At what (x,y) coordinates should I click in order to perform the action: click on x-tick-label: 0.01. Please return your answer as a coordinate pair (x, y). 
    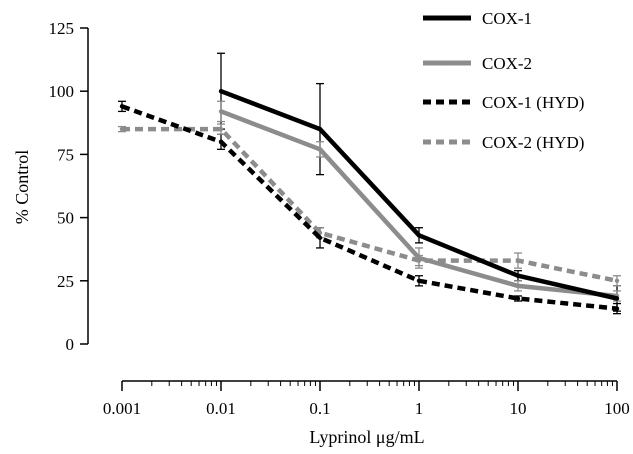
    Looking at the image, I should click on (221, 408).